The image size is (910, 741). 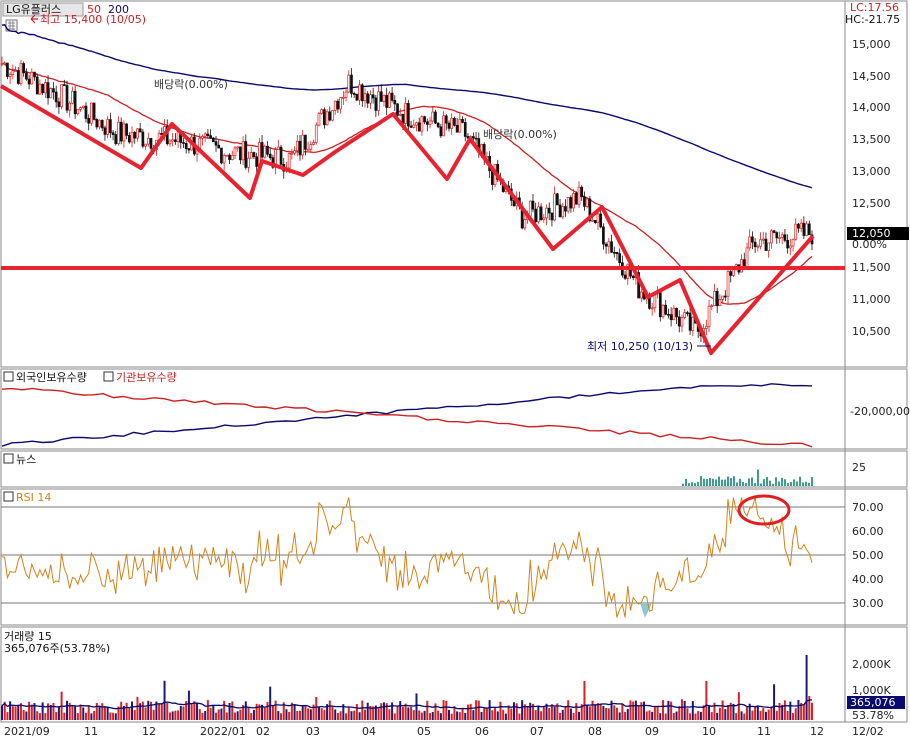 I want to click on current-price-change: 0.00%, so click(x=869, y=244).